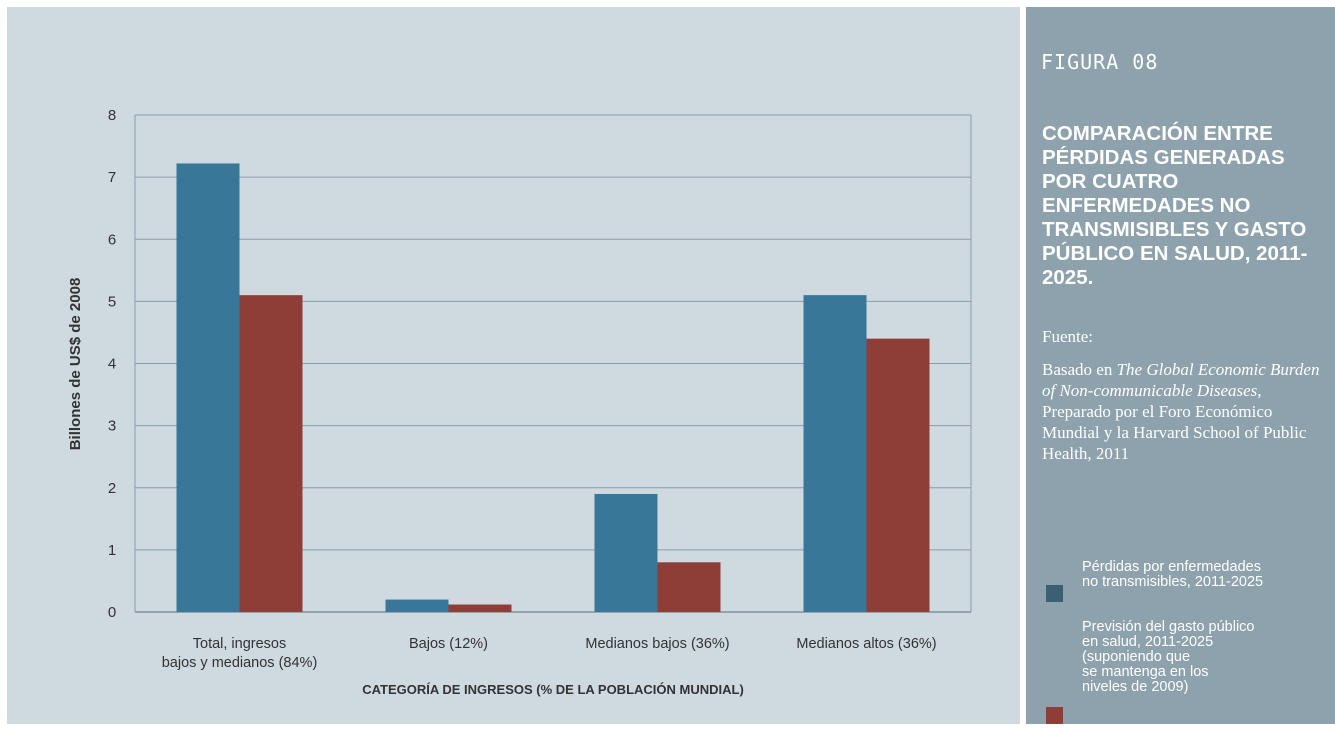 This screenshot has height=729, width=1335. Describe the element at coordinates (448, 644) in the screenshot. I see `x-tick-label: Bajos (12%)` at that location.